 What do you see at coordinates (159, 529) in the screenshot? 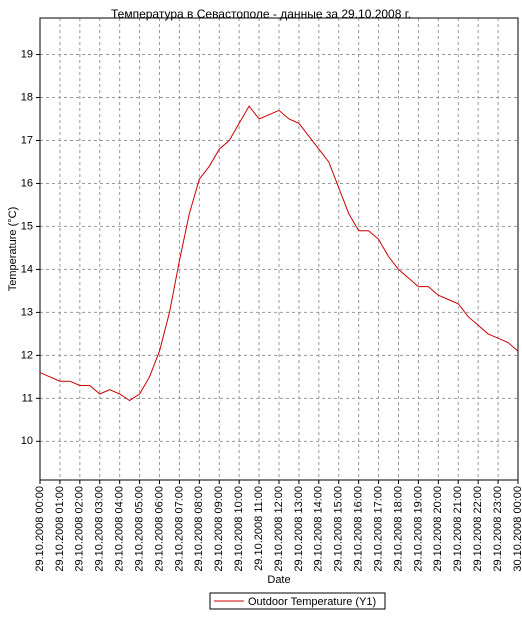
I see `x-tick-label: 29.10.2008 06:00` at bounding box center [159, 529].